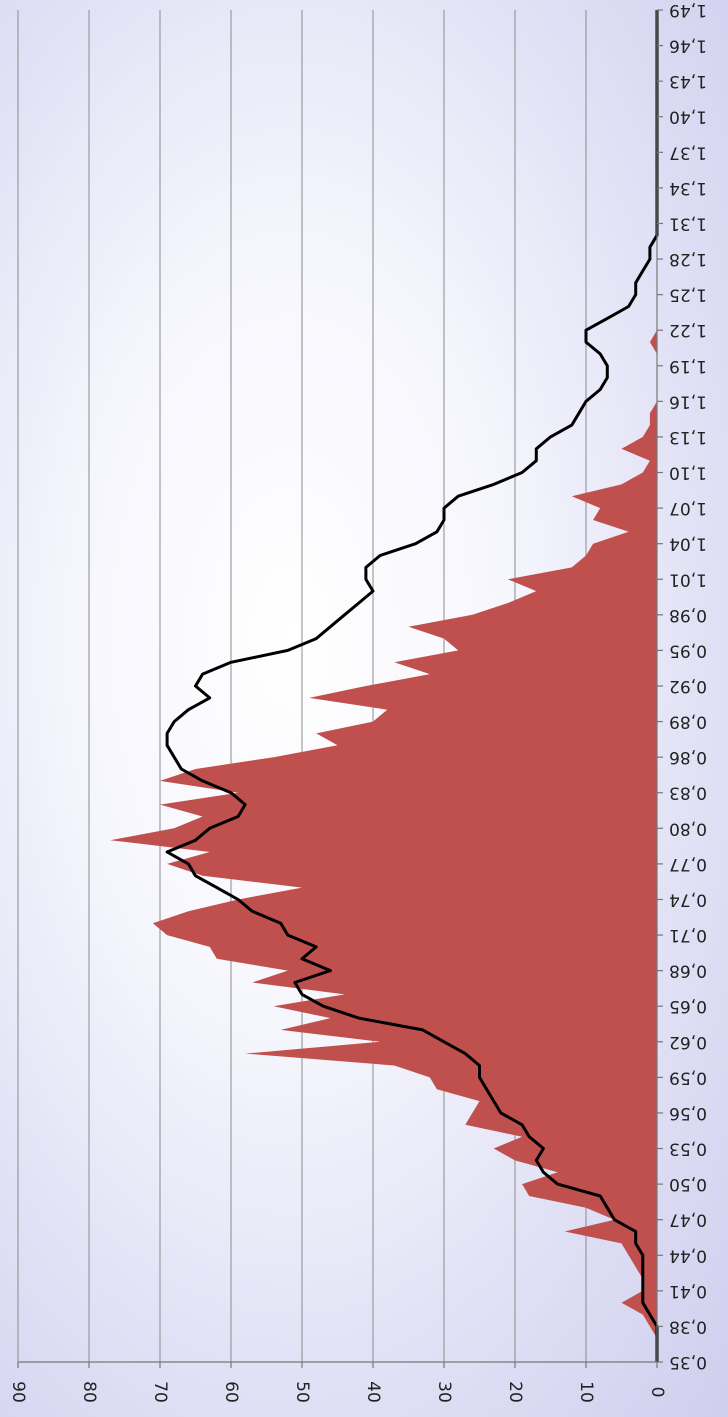 This screenshot has width=728, height=1417. Describe the element at coordinates (688, 437) in the screenshot. I see `category-tick-label: 1,13` at that location.